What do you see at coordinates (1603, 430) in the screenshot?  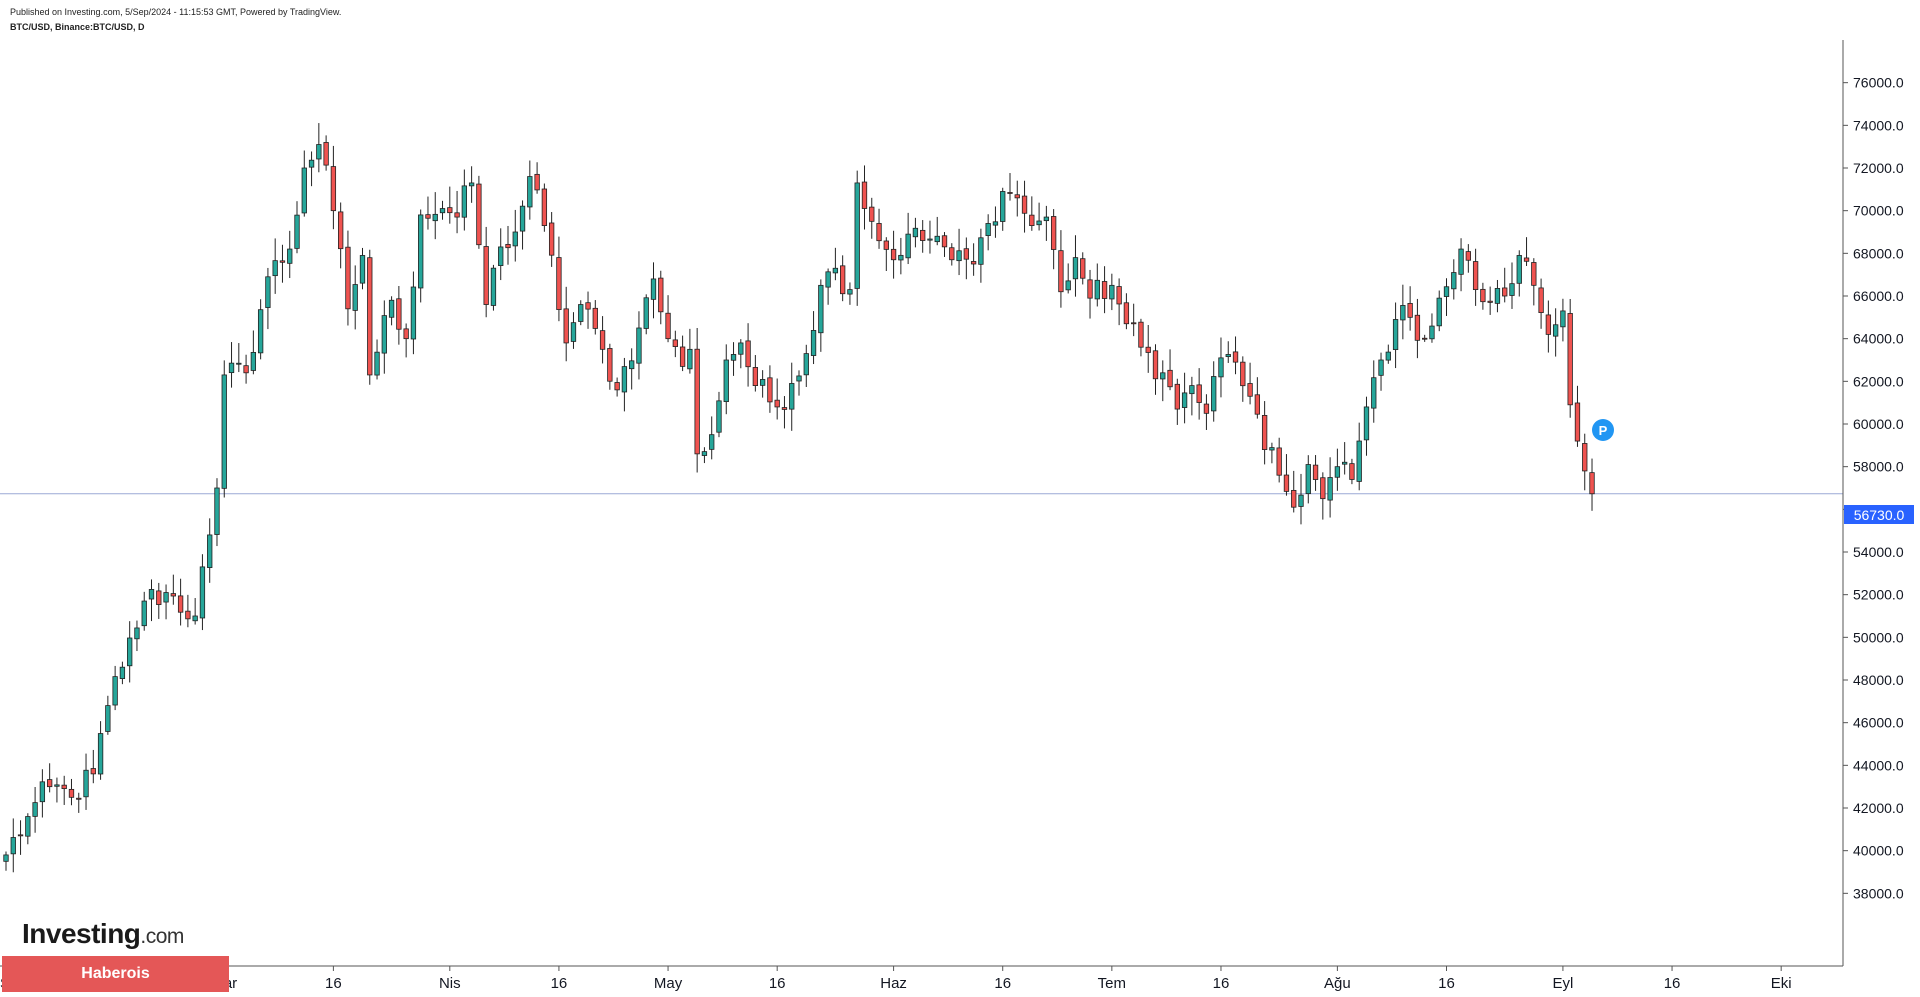 I see `dividend-badge: P` at bounding box center [1603, 430].